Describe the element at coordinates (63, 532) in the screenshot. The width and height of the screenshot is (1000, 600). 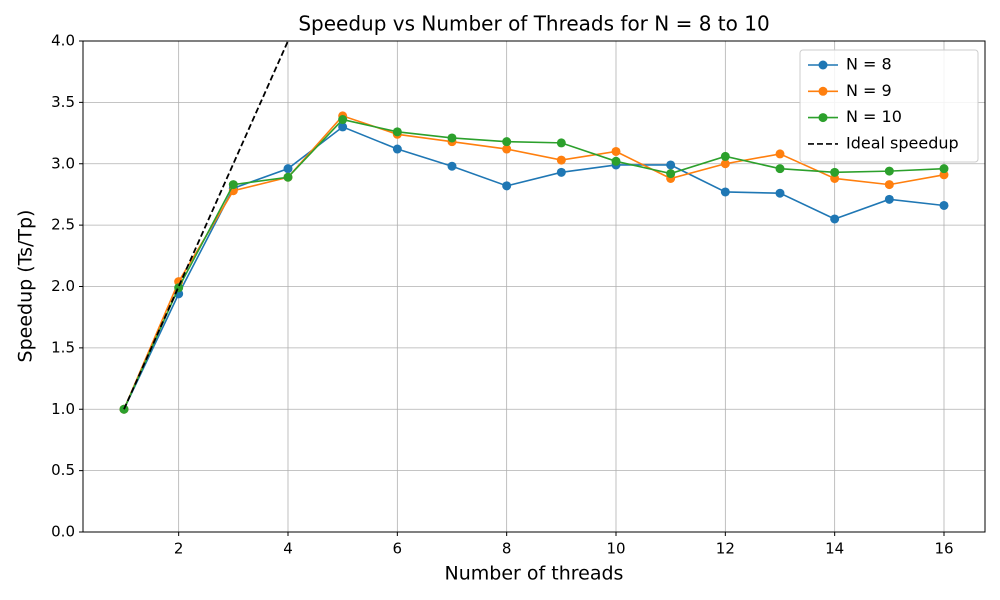
I see `y-tick-label: 0.0` at that location.